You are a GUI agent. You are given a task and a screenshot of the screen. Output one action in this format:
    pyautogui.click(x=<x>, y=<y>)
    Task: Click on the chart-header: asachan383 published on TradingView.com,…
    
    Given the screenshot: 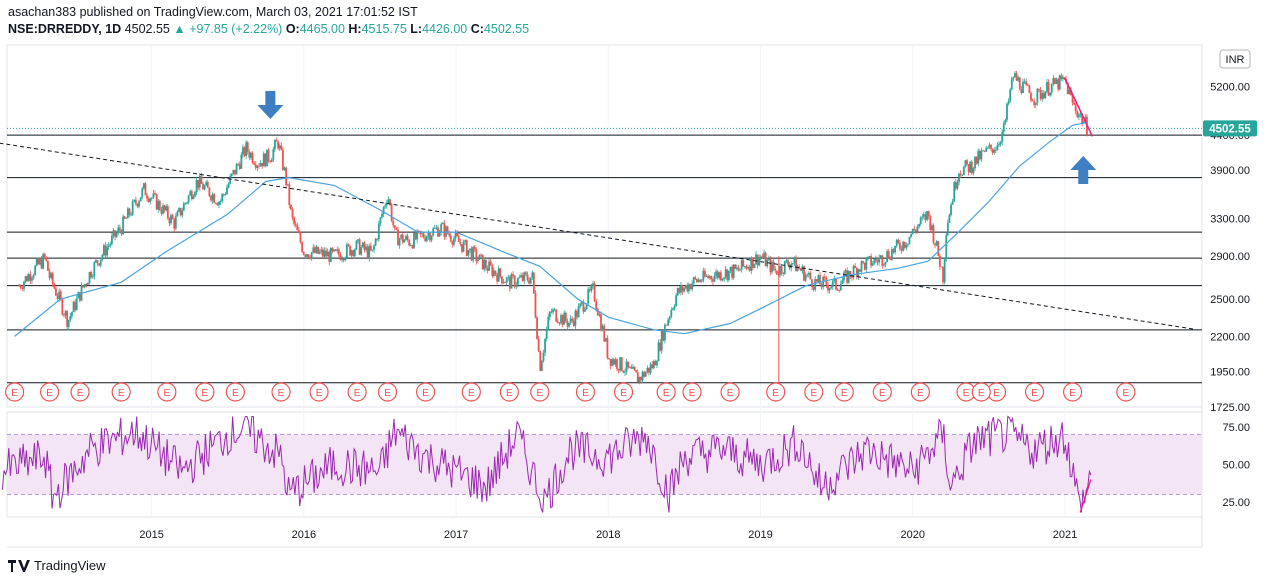 What is the action you would take?
    pyautogui.click(x=268, y=21)
    